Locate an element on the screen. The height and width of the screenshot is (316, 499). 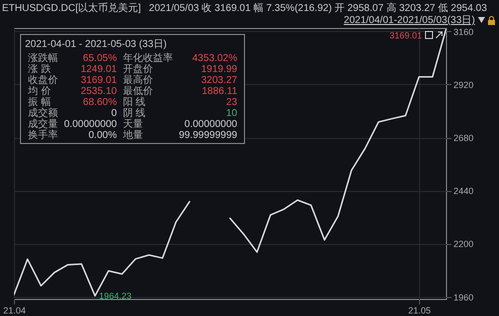
chart-subtitle: 2021/05/03 收 3169.01 幅 7.35%(216.92) 开 2958.07 高 3203.27 低 2954.03 is located at coordinates (317, 8).